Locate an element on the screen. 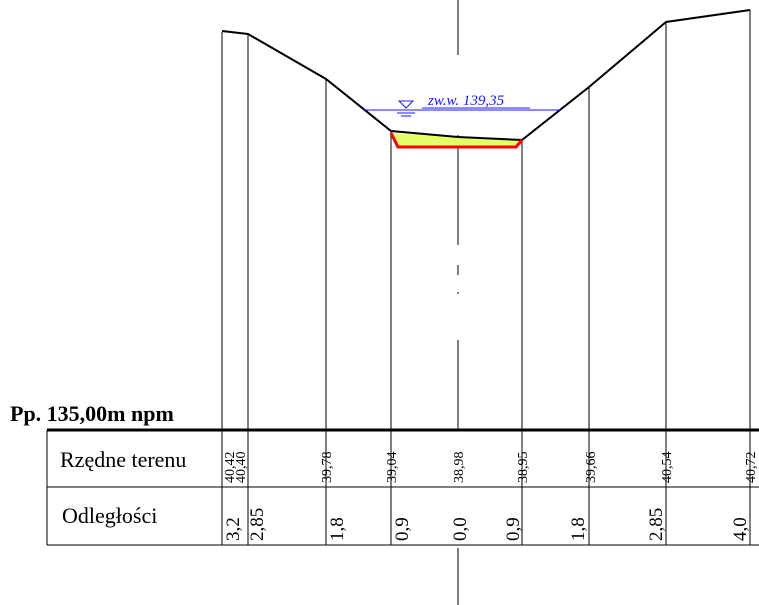 The height and width of the screenshot is (605, 759). distance-value: 4,0 is located at coordinates (740, 529).